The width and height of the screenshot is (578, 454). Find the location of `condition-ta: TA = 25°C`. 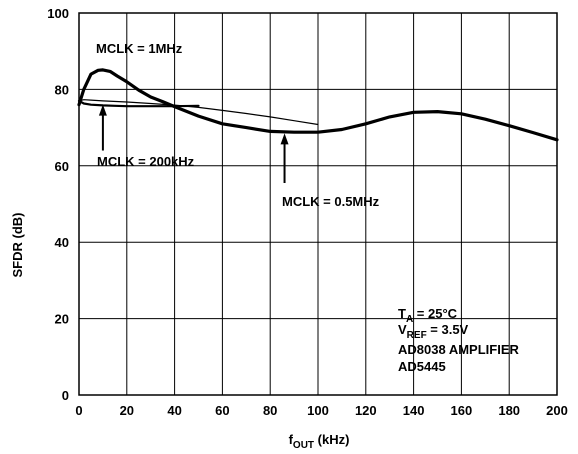

condition-ta: TA = 25°C is located at coordinates (428, 315).